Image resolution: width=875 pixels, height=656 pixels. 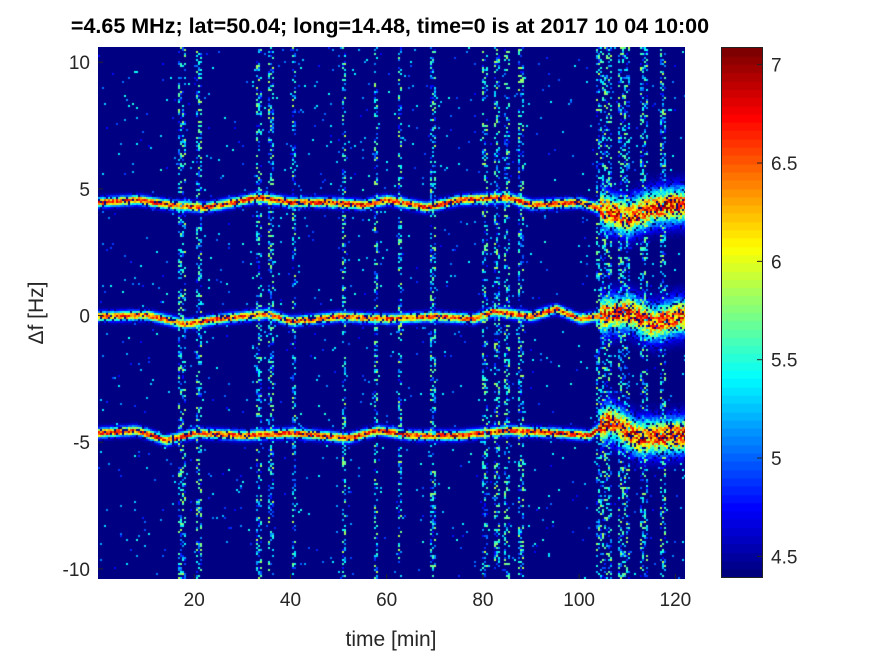 I want to click on y-tick-label: 0, so click(x=84, y=317).